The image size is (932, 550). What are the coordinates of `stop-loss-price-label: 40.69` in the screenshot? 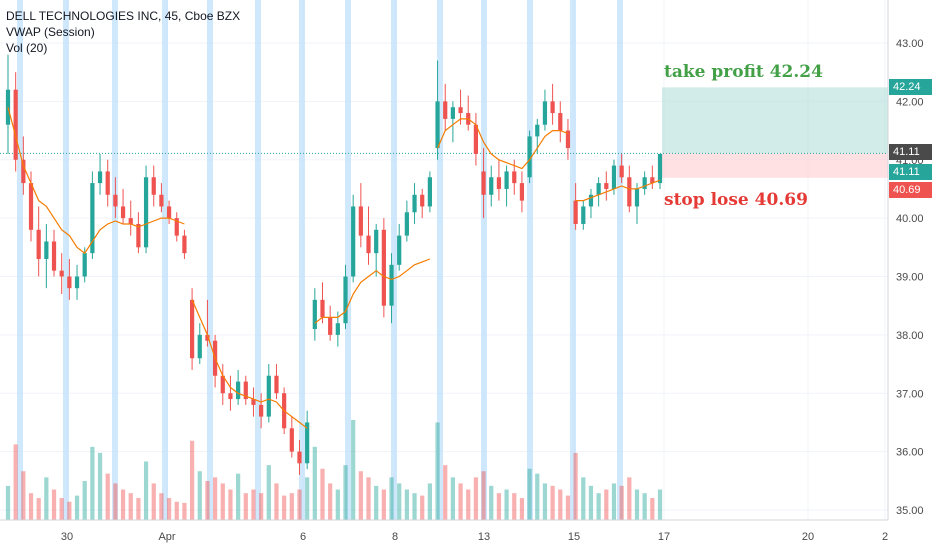 It's located at (910, 190).